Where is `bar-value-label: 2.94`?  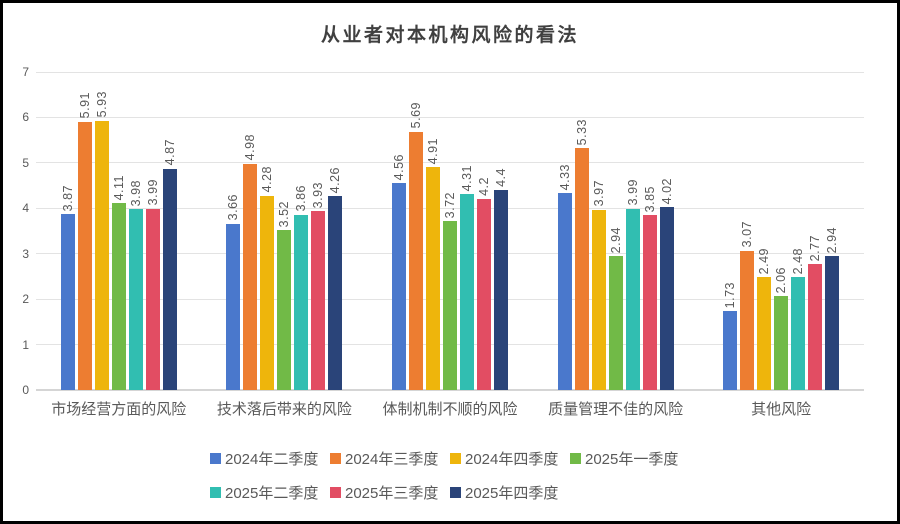
bar-value-label: 2.94 is located at coordinates (615, 240).